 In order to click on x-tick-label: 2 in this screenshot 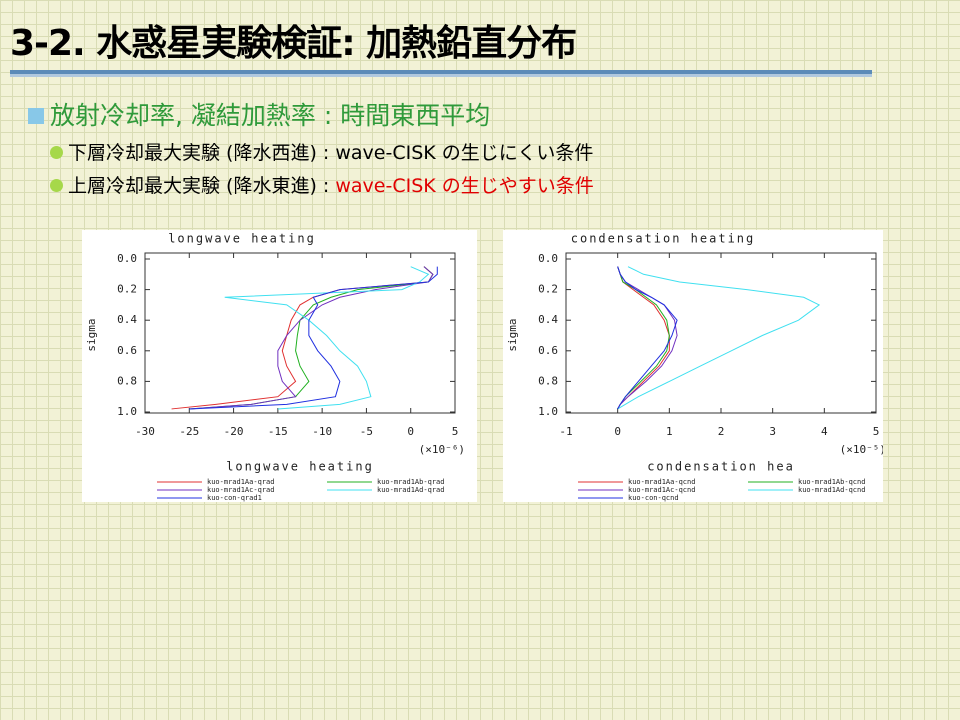, I will do `click(721, 431)`.